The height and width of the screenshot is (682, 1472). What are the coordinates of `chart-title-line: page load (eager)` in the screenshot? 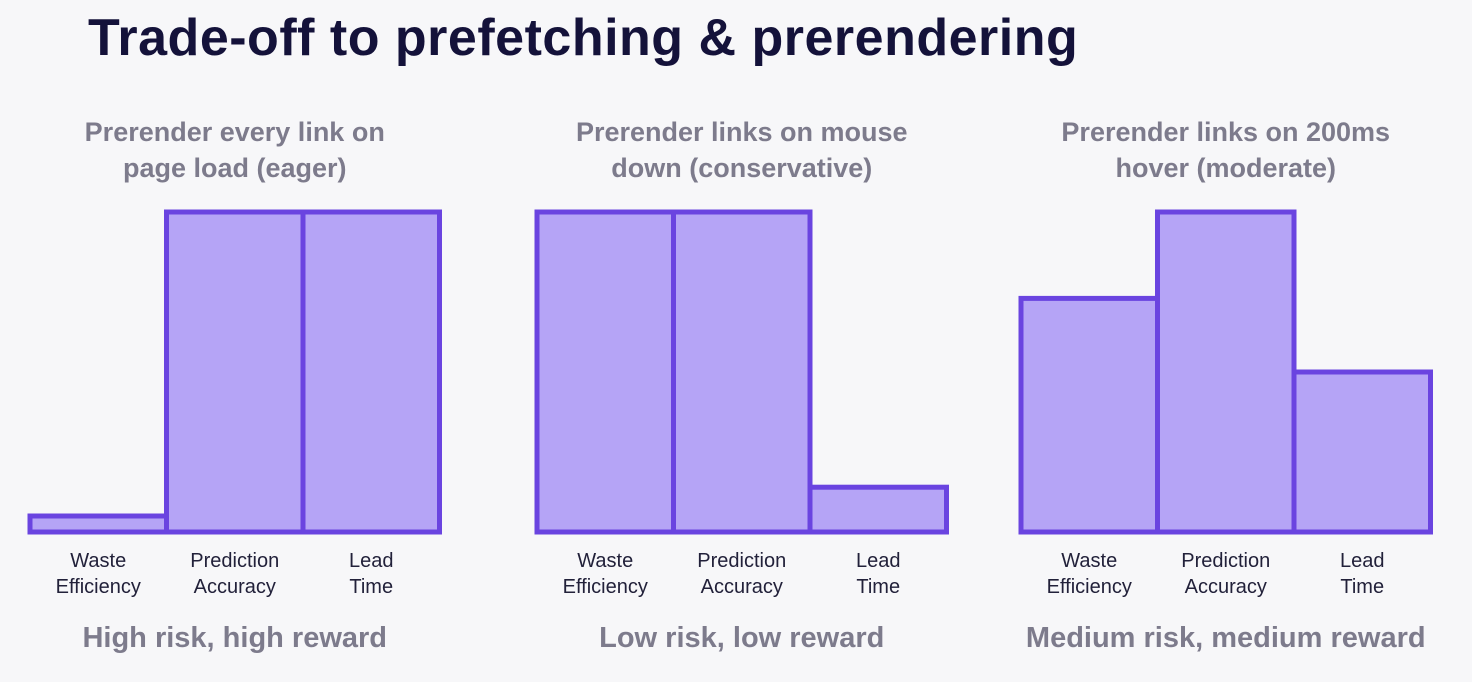 It's located at (234, 168).